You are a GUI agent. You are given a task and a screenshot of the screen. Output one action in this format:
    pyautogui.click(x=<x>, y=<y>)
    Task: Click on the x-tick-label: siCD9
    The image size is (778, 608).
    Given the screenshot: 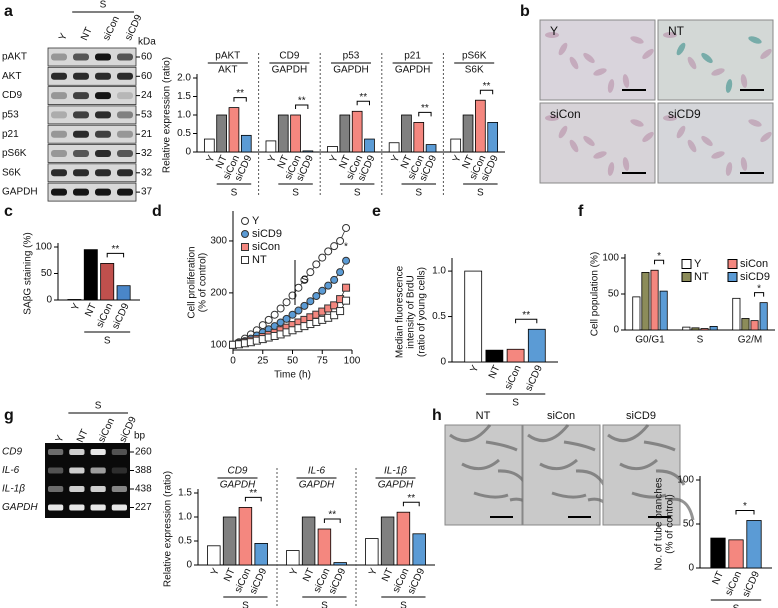 What is the action you would take?
    pyautogui.click(x=534, y=378)
    